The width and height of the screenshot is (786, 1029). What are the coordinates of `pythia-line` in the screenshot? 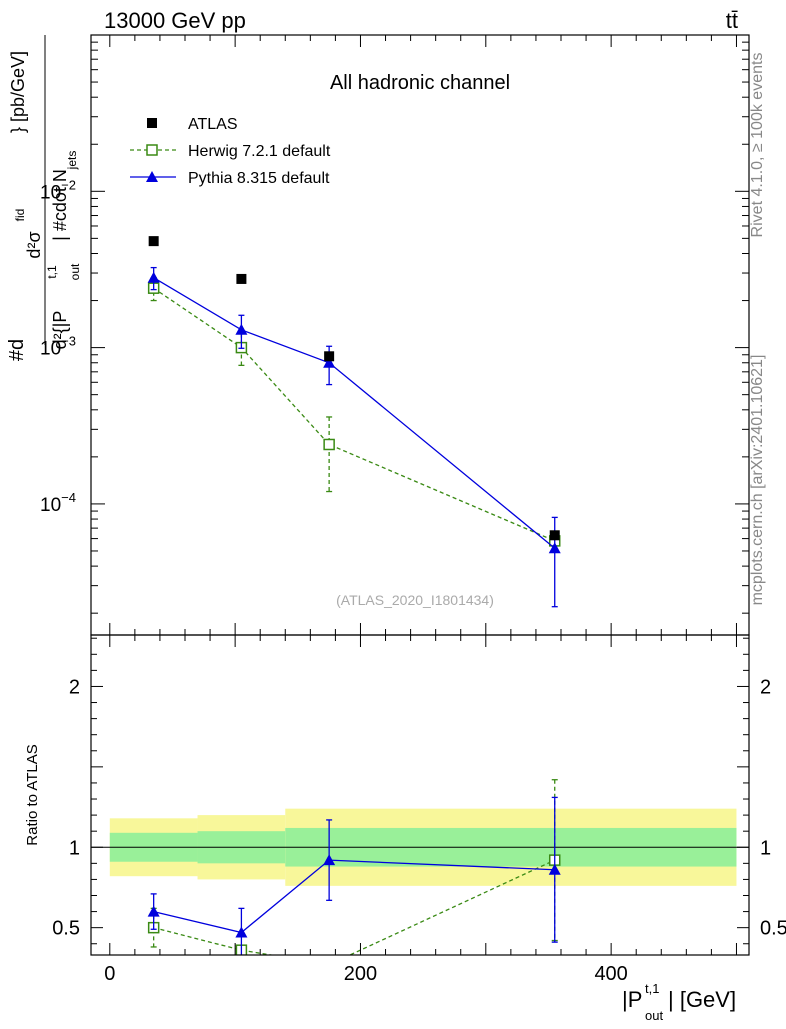 It's located at (354, 413).